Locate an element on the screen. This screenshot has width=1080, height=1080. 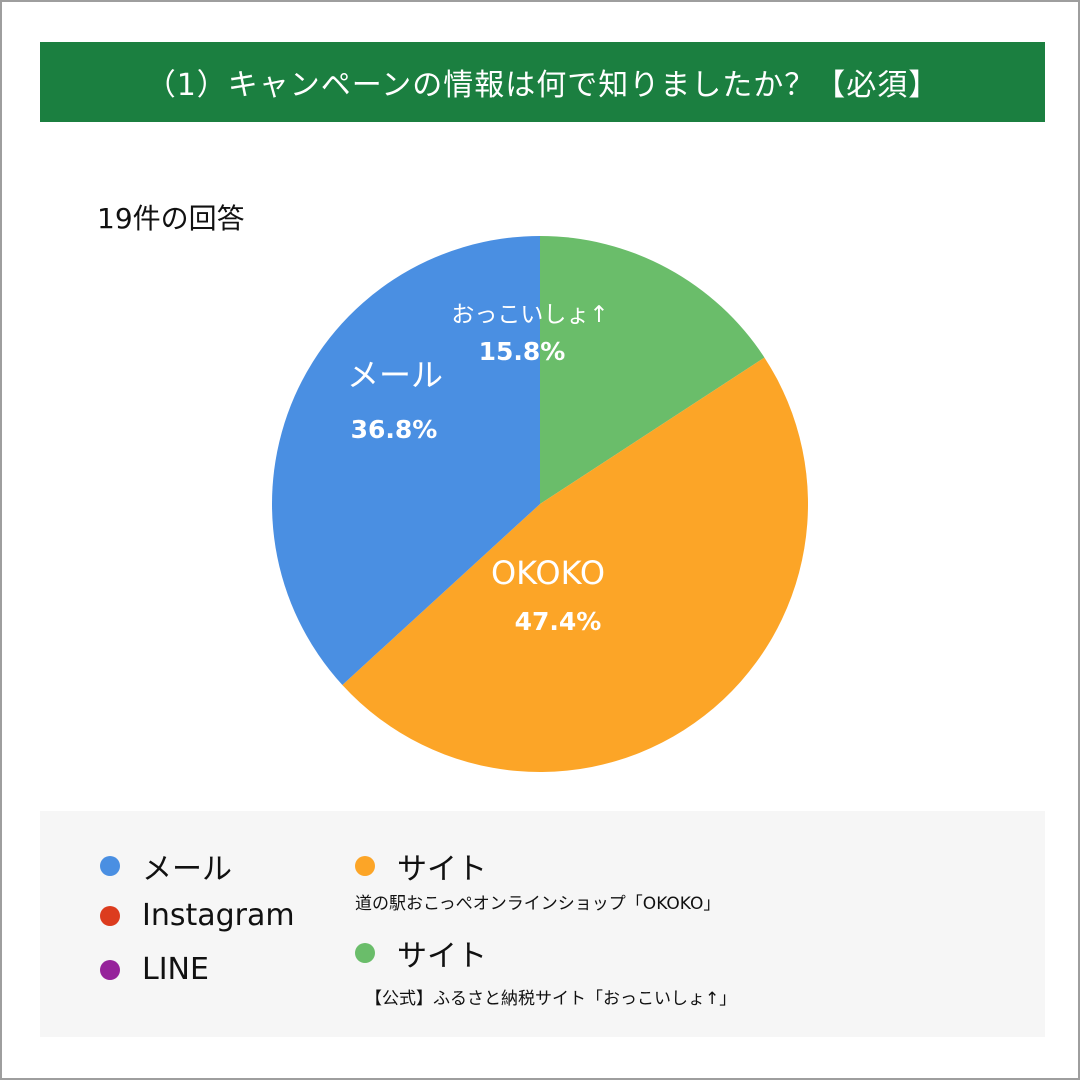
legend-label-okoko: サイト is located at coordinates (442, 869).